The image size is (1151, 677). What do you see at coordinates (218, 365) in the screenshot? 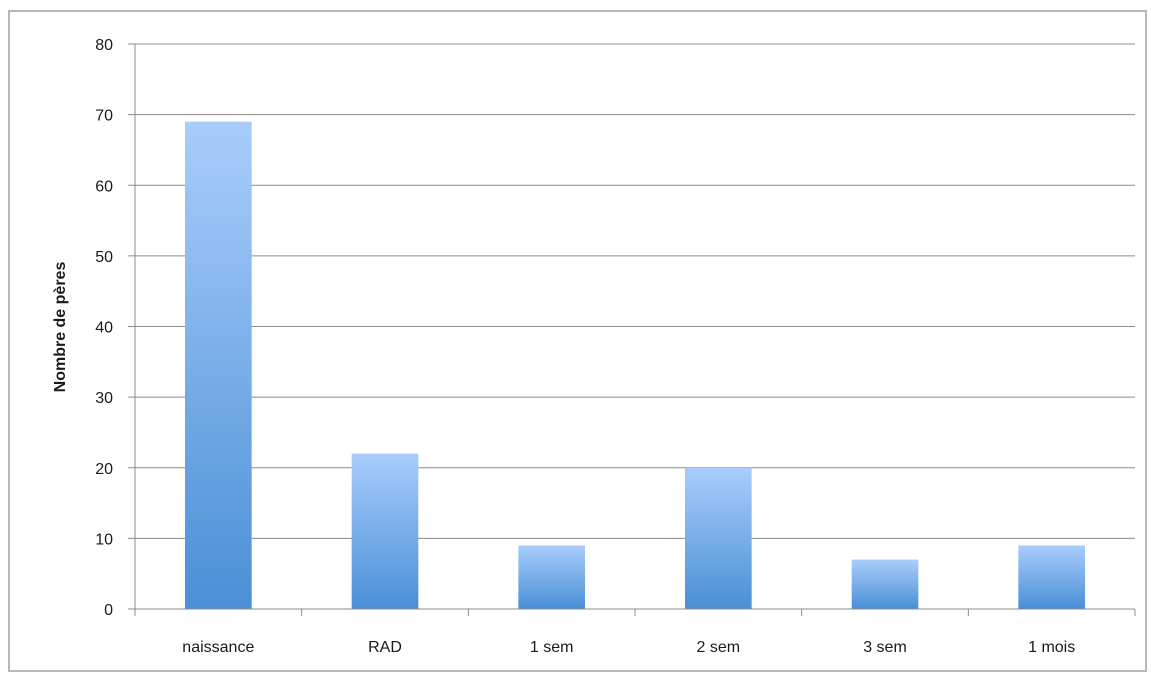
I see `bar-naissance` at bounding box center [218, 365].